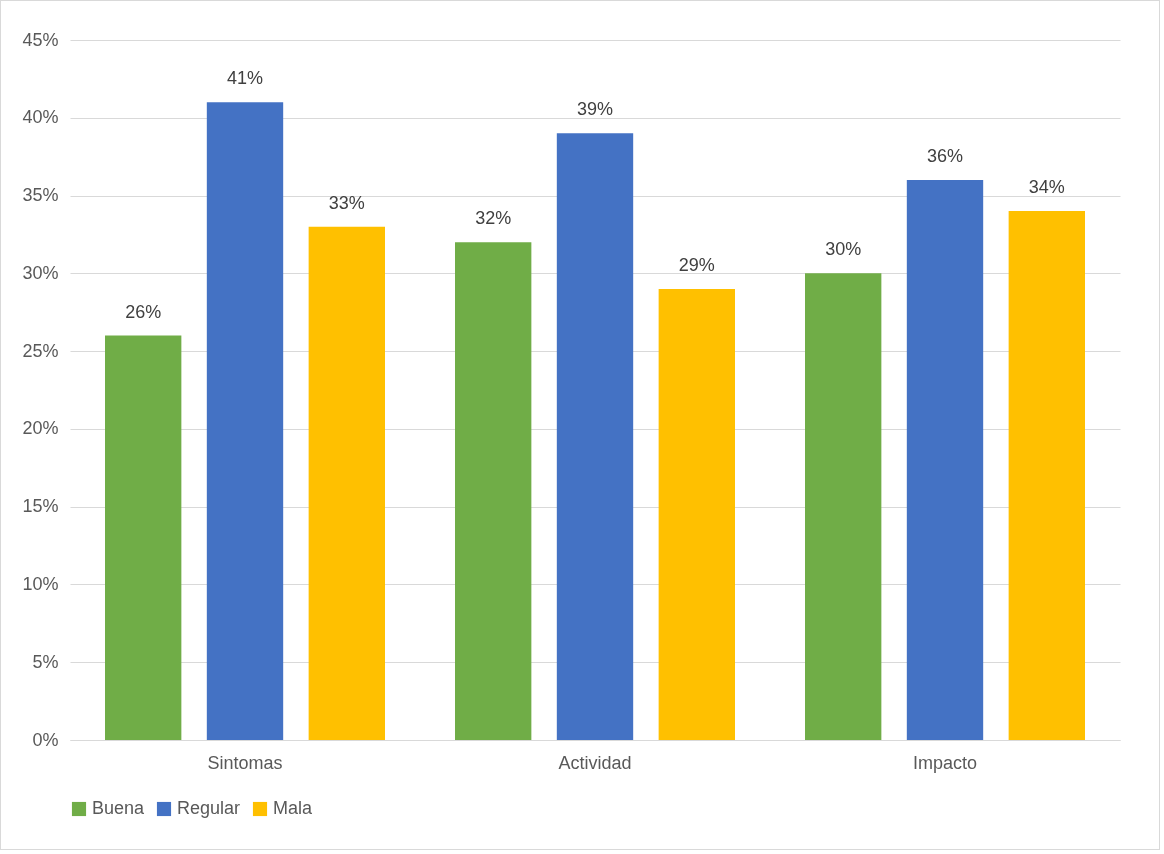 The height and width of the screenshot is (854, 1164). Describe the element at coordinates (209, 808) in the screenshot. I see `legend-label: Regular` at that location.